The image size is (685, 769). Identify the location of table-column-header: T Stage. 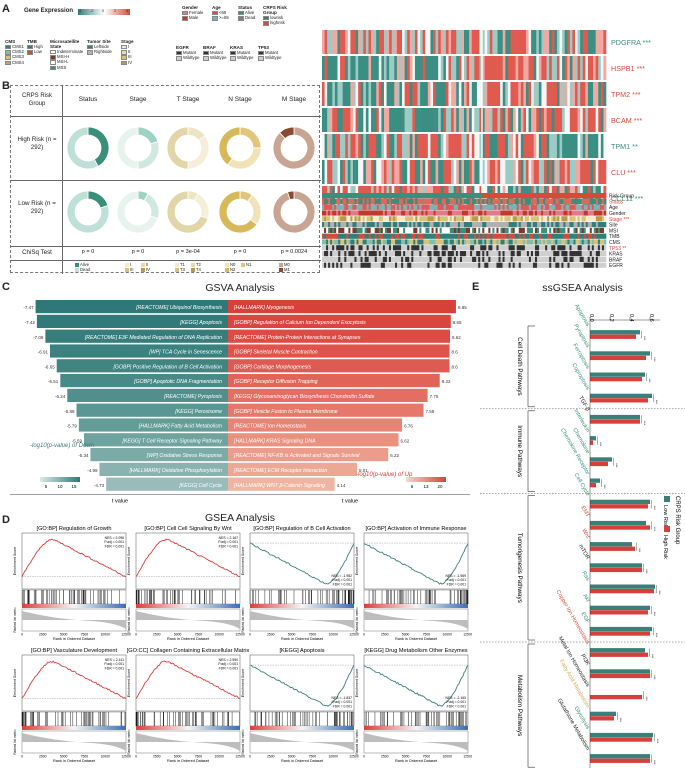
(188, 99).